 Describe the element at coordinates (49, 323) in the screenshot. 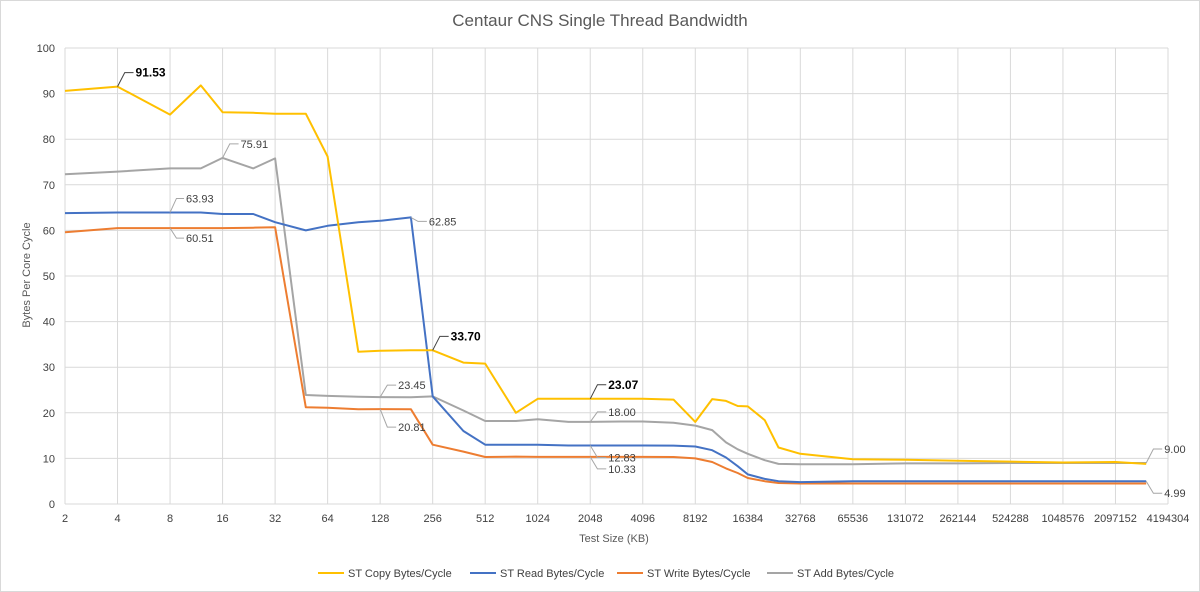

I see `y-tick-label: 40` at that location.